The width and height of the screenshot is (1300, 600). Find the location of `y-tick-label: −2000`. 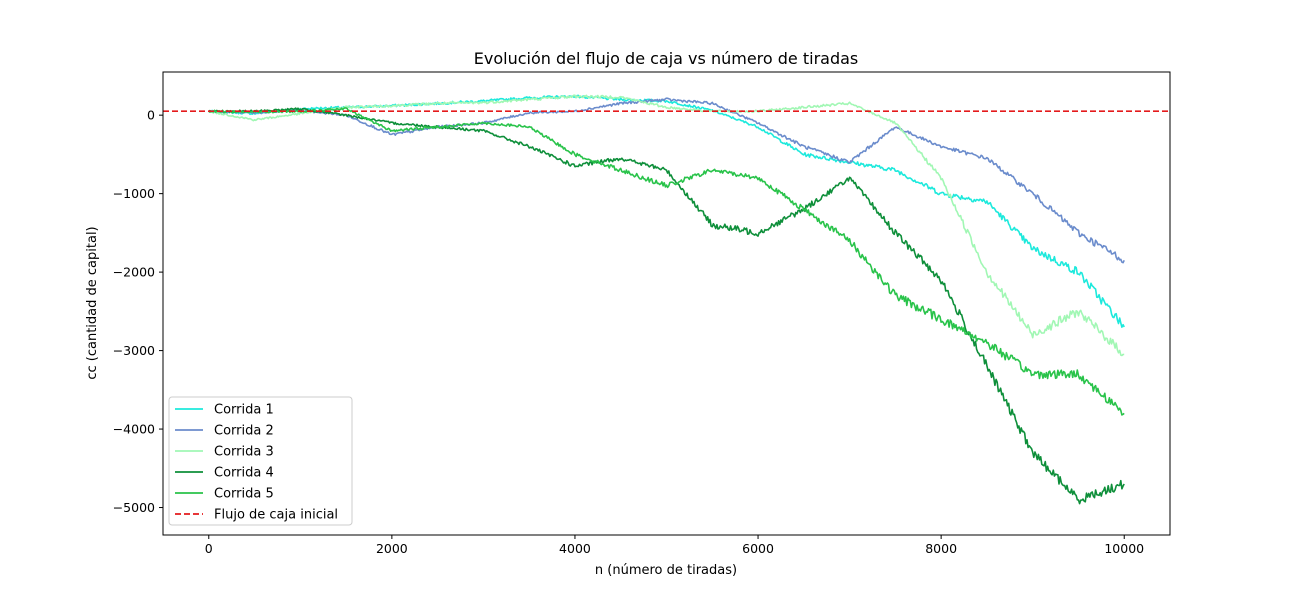

y-tick-label: −2000 is located at coordinates (134, 272).